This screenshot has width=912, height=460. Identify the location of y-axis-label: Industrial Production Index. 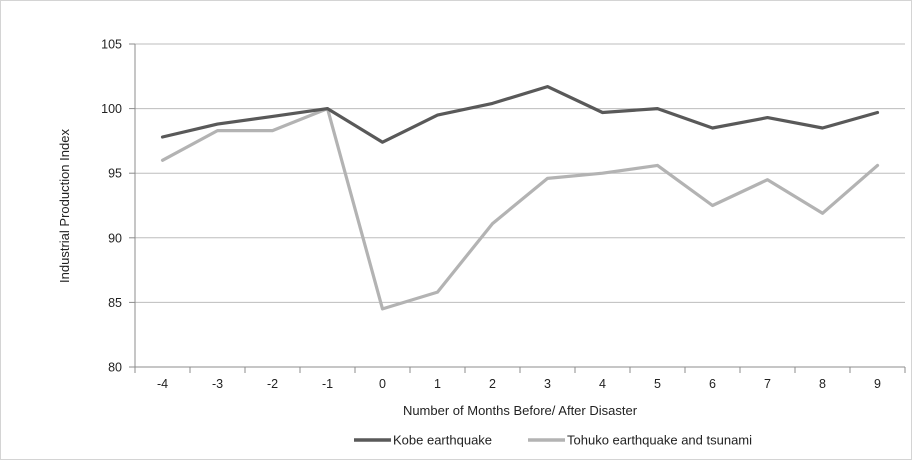
(64, 206).